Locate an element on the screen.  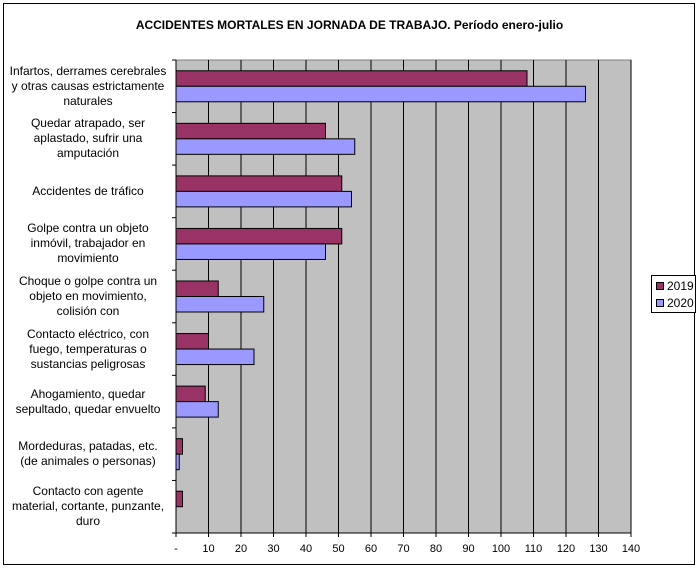
x-tick-label: 130 is located at coordinates (598, 549).